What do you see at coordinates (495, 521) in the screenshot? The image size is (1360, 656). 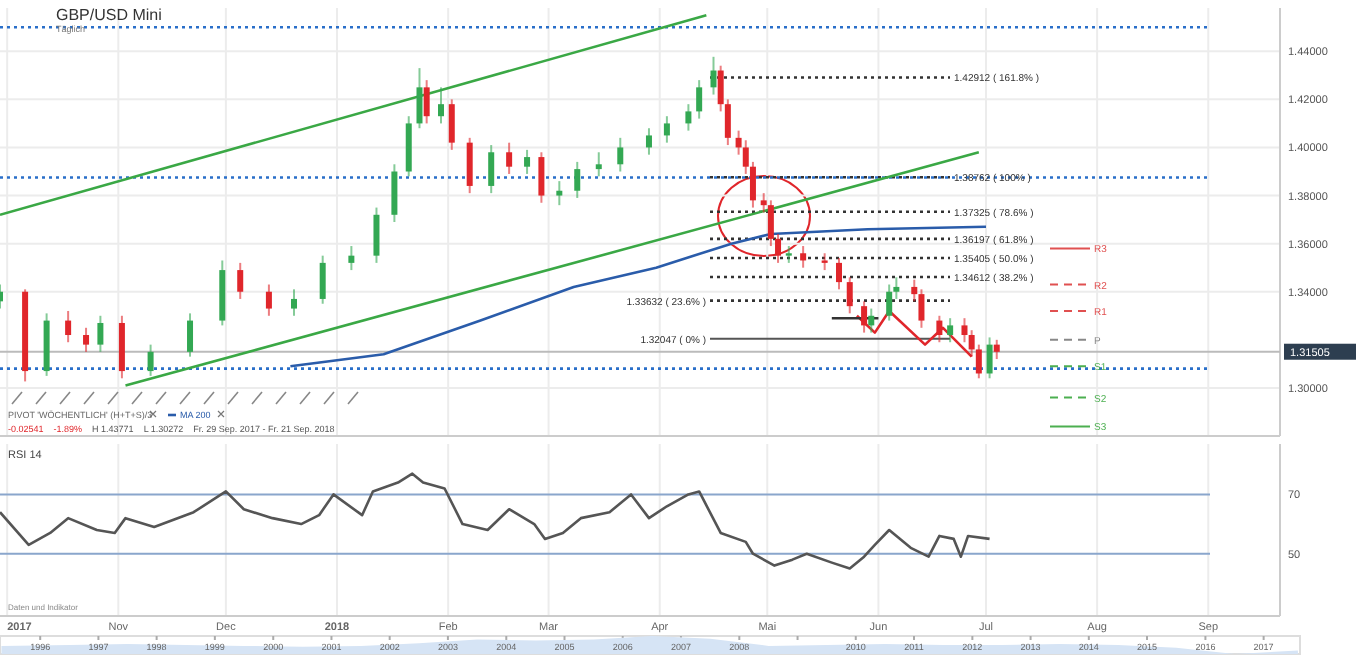 I see `line-series` at bounding box center [495, 521].